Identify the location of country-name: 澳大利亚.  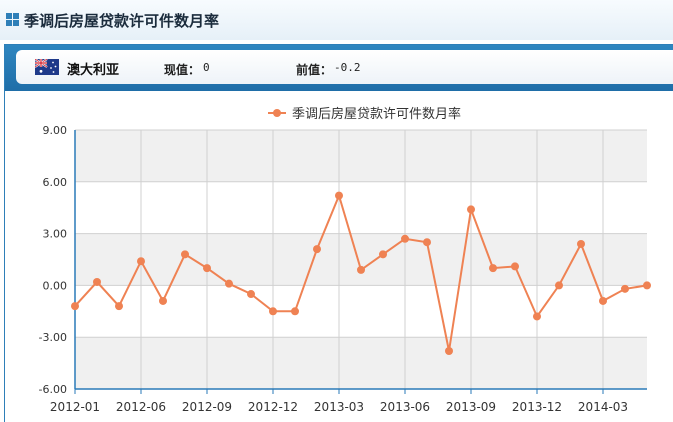
(93, 70).